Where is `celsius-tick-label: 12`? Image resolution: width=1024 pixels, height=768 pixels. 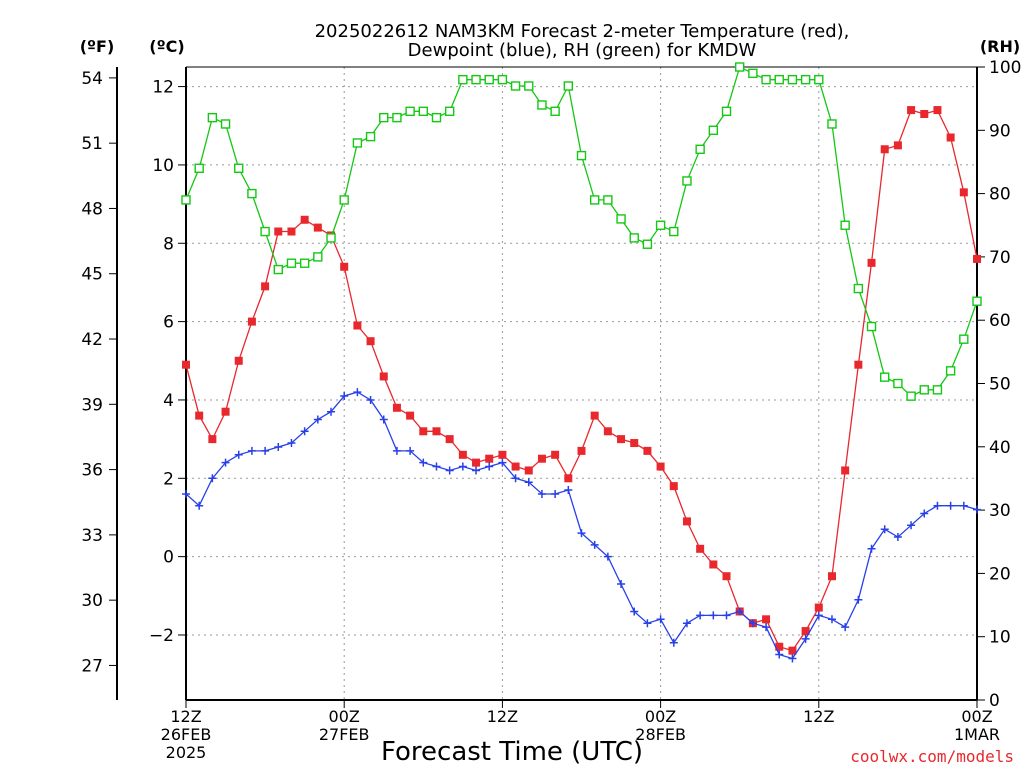 celsius-tick-label: 12 is located at coordinates (163, 88).